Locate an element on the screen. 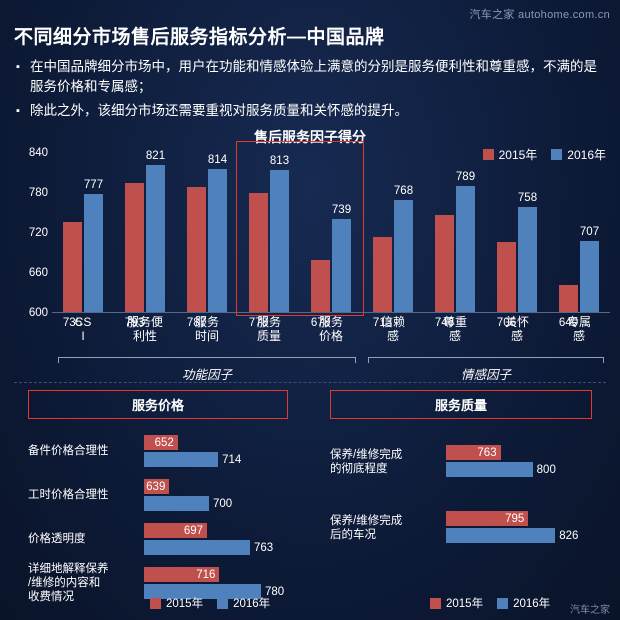 This screenshot has height=620, width=620. x-tick-label: 服务 时间 is located at coordinates (206, 329).